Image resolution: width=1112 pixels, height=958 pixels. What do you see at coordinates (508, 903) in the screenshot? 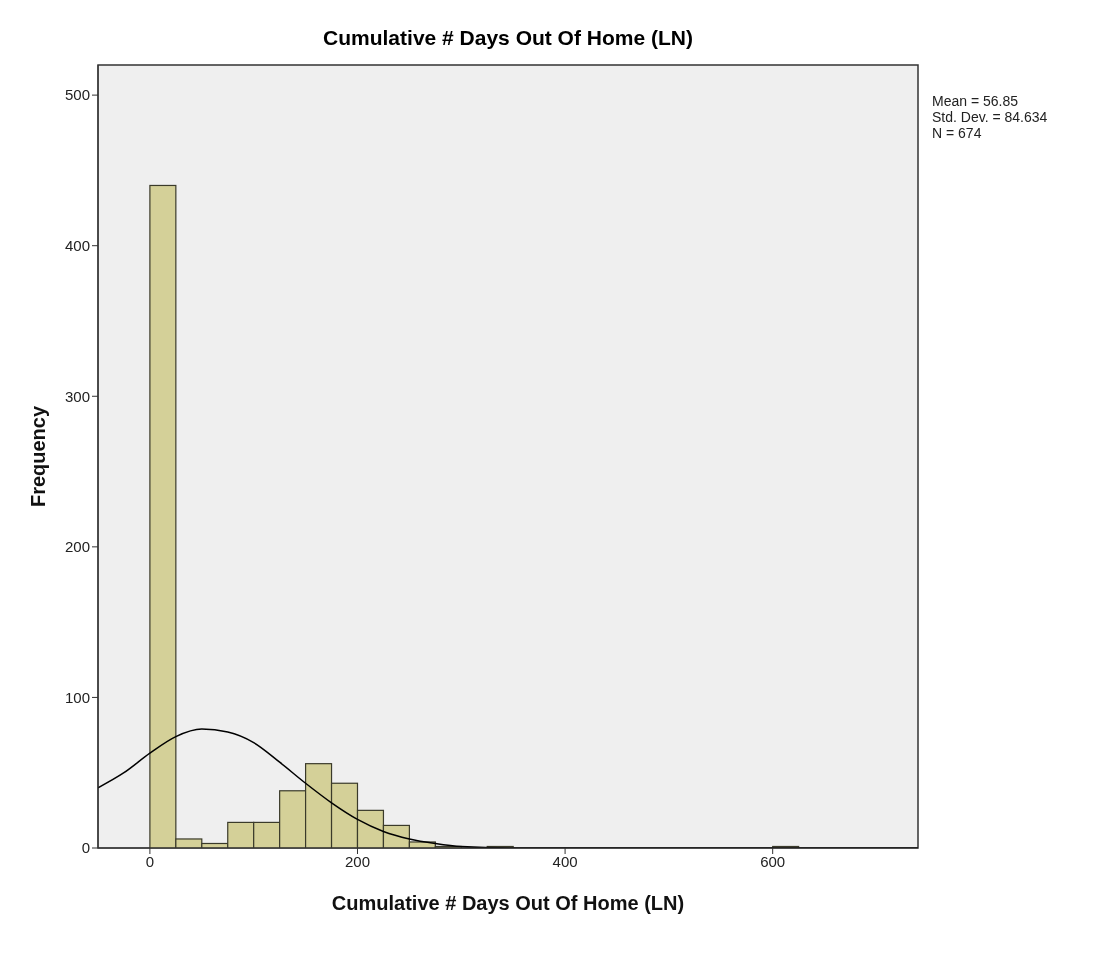
I see `x-axis-title: Cumulative # Days Out Of Home (LN)` at bounding box center [508, 903].